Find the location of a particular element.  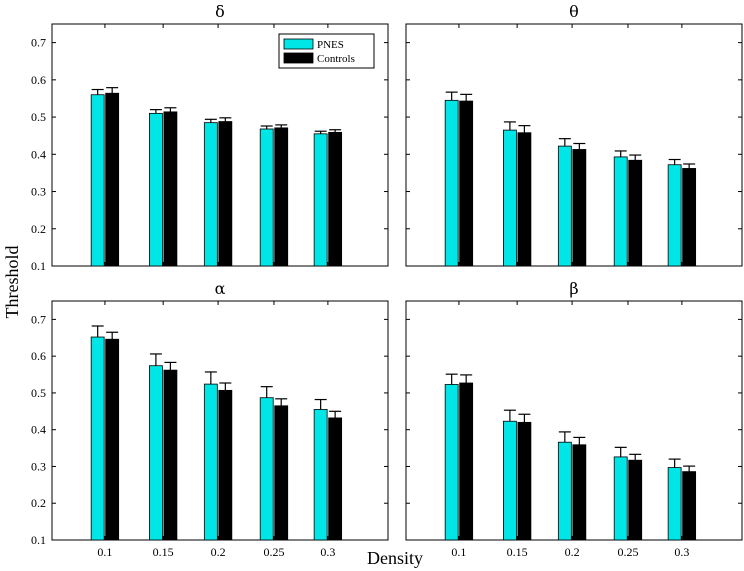

panel-title: β is located at coordinates (573, 288).